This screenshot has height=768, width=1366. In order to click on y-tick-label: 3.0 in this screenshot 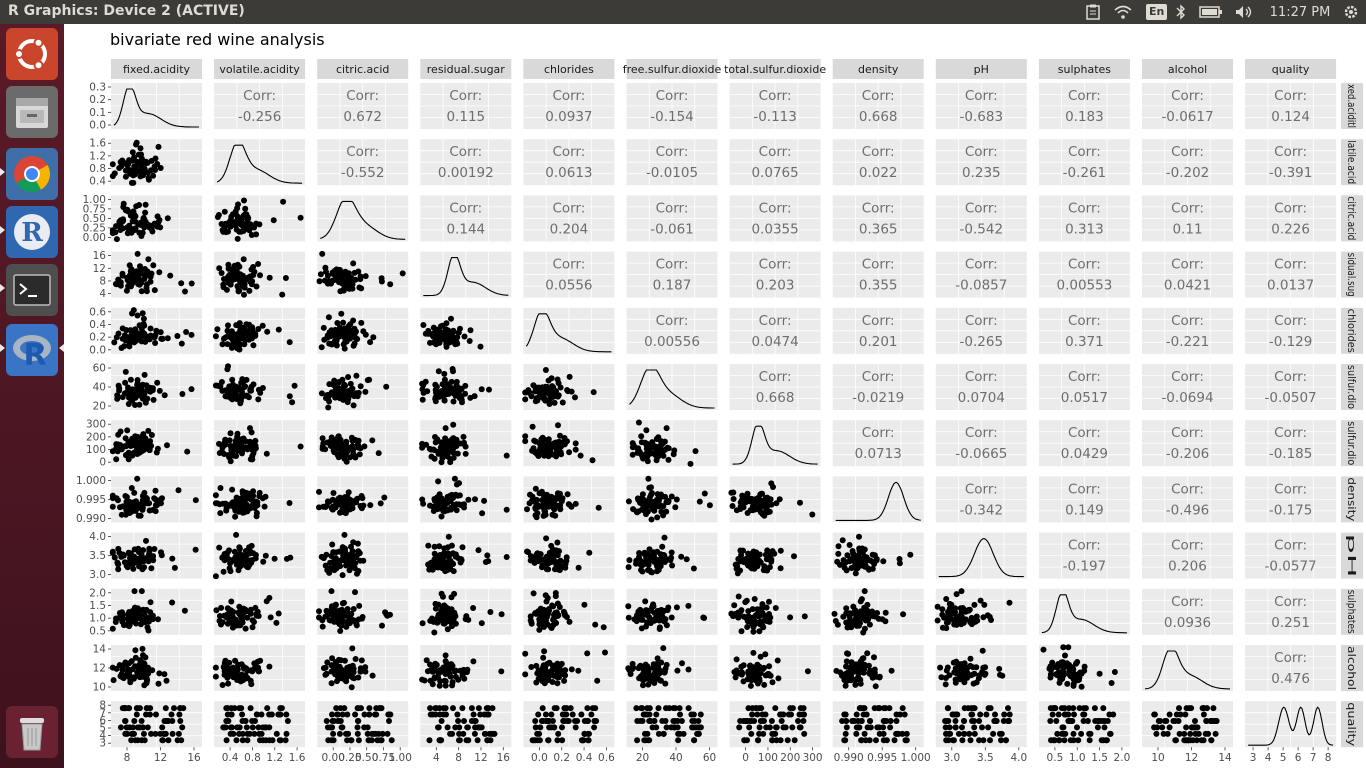, I will do `click(97, 575)`.